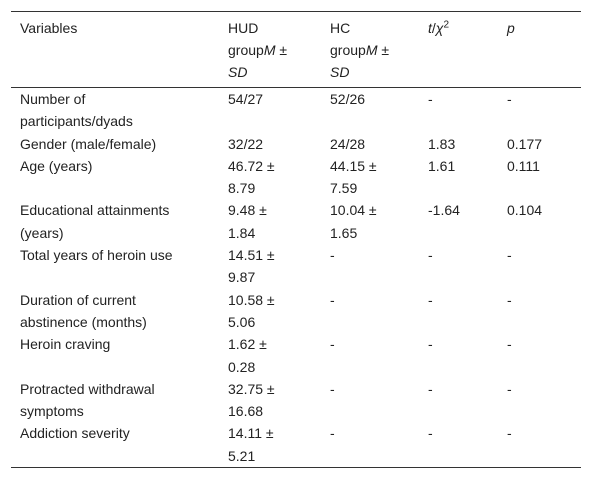  Describe the element at coordinates (348, 99) in the screenshot. I see `cell-value: 52/26` at that location.